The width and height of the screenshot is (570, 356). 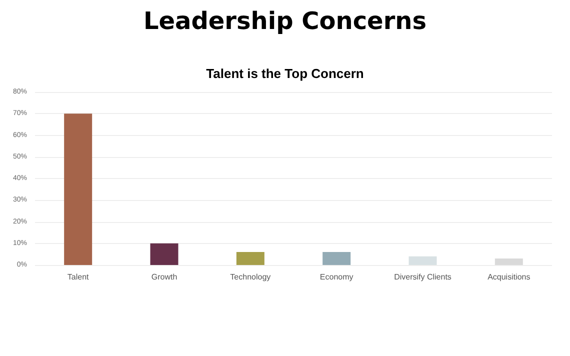 What do you see at coordinates (285, 21) in the screenshot?
I see `chart-title: Leadership Concerns` at bounding box center [285, 21].